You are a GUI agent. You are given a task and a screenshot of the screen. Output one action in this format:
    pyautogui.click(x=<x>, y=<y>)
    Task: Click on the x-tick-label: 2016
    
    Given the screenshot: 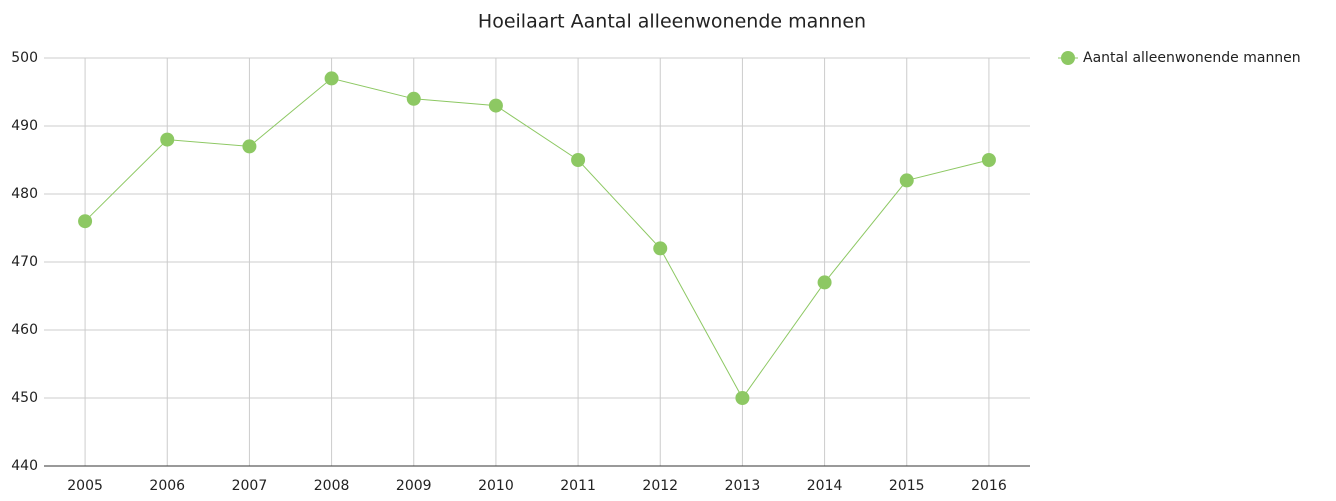 What is the action you would take?
    pyautogui.click(x=989, y=486)
    